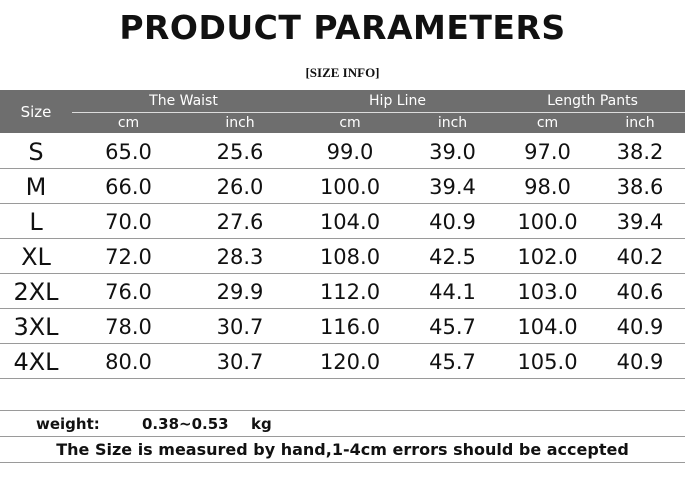 The height and width of the screenshot is (480, 685). I want to click on value-cell: 38.2, so click(640, 151).